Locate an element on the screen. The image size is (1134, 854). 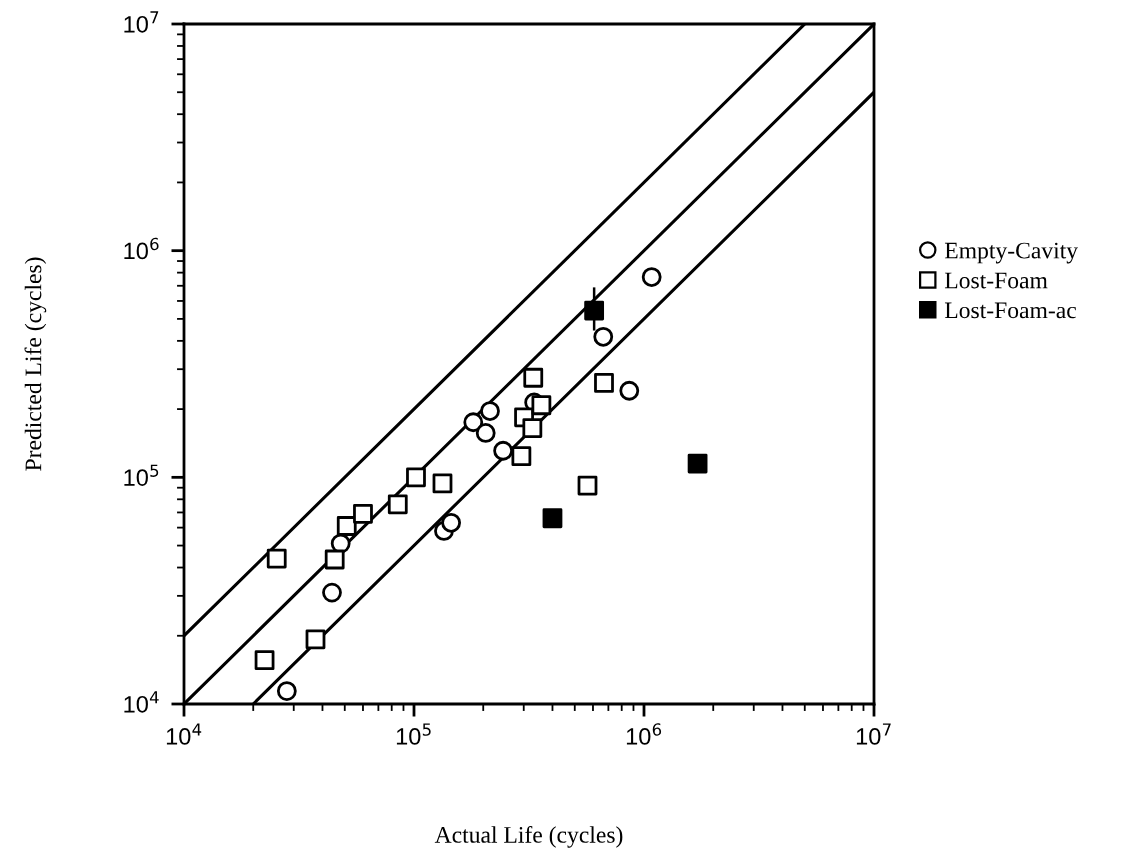
x-tick-label: 10$^{4}$ is located at coordinates (184, 734).